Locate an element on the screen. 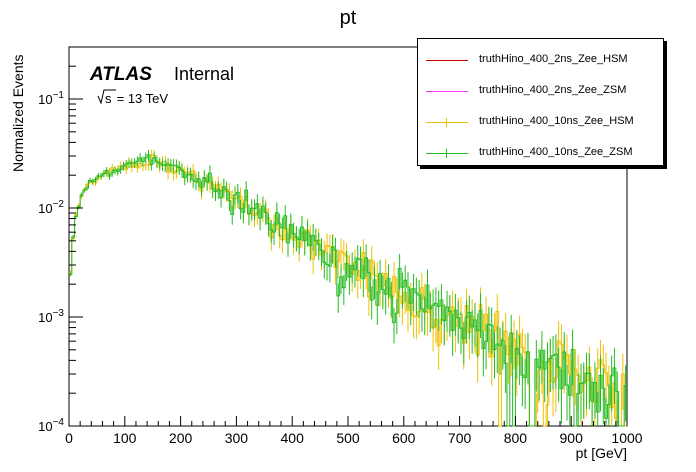 The image size is (696, 472). x-tick-label: 100 is located at coordinates (125, 438).